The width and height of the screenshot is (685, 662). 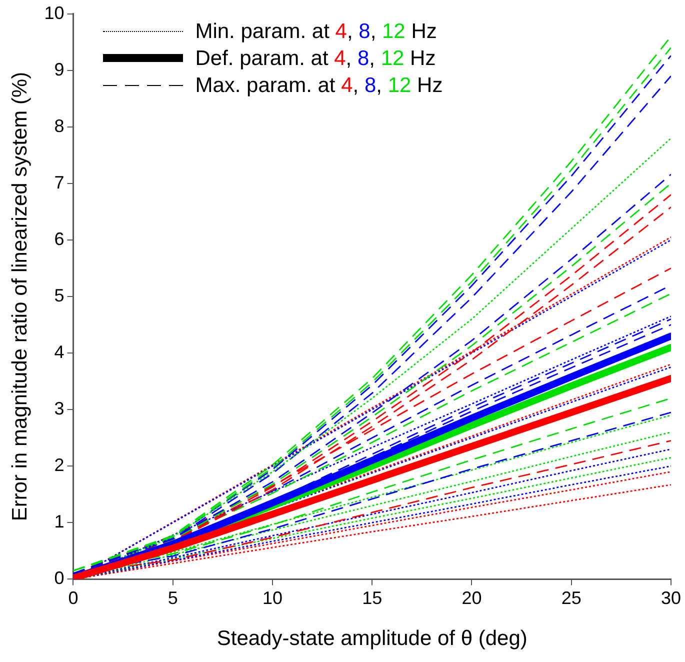 I want to click on x-tick-label: 15, so click(x=372, y=598).